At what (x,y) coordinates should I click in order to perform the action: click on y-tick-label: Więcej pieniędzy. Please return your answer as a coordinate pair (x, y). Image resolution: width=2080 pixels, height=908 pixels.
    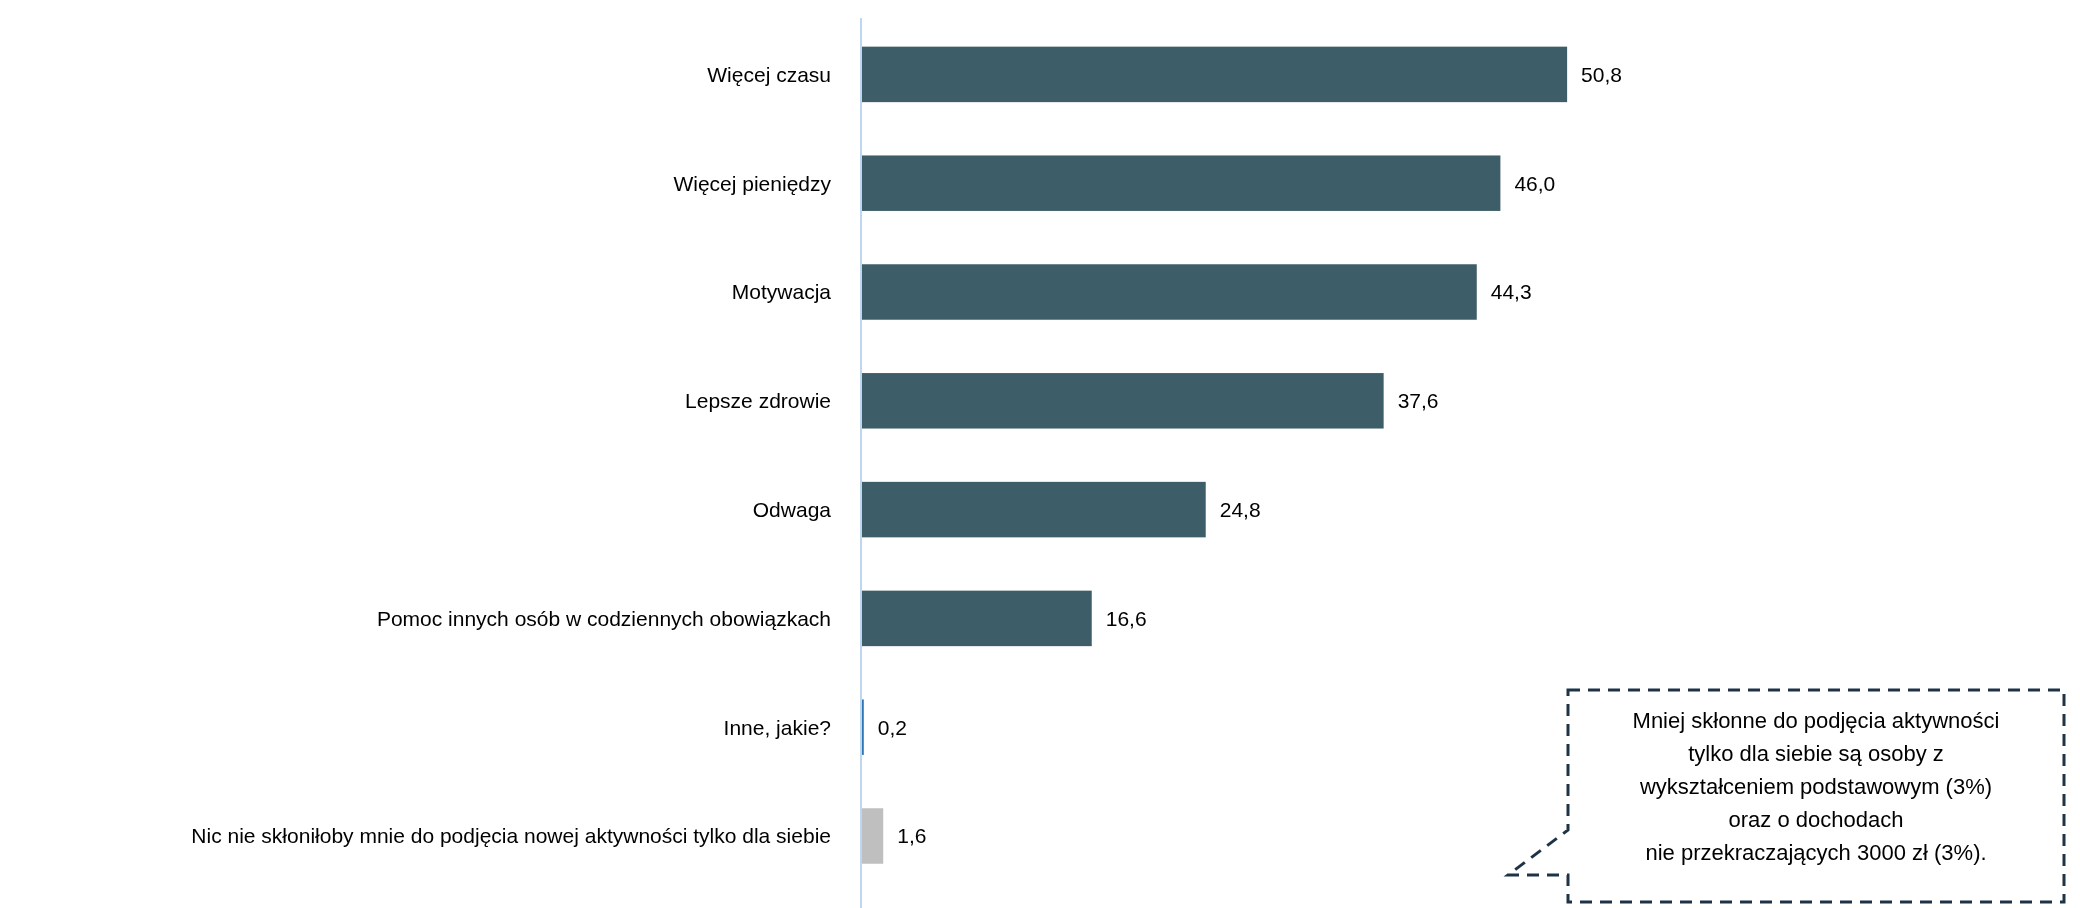
    Looking at the image, I should click on (752, 183).